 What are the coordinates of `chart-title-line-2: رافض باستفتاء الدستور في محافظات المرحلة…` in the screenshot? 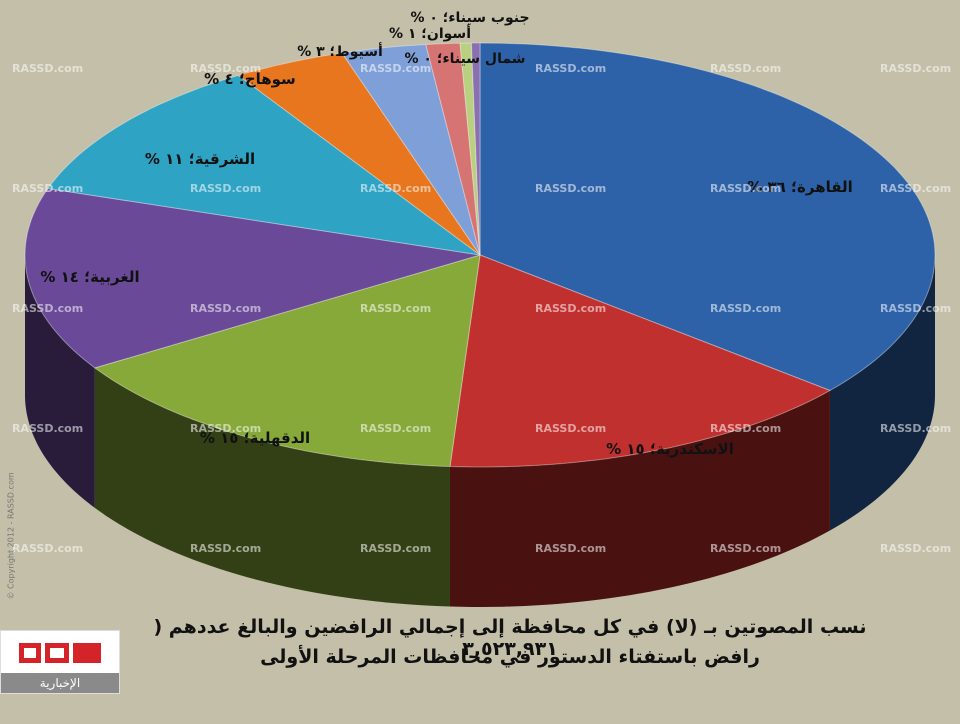 It's located at (510, 657).